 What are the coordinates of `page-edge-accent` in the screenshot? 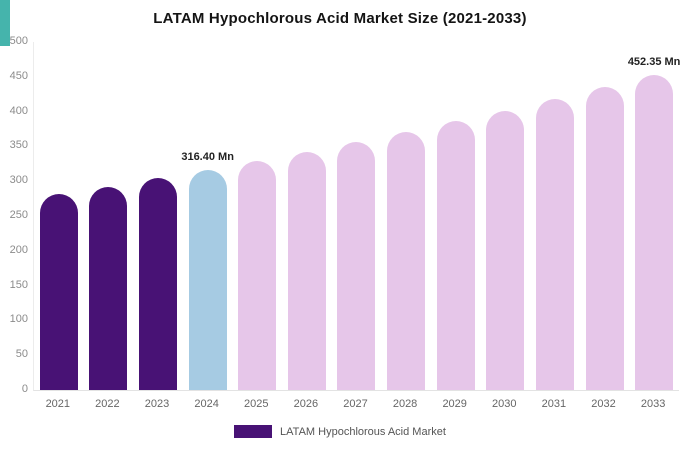 It's located at (5, 23).